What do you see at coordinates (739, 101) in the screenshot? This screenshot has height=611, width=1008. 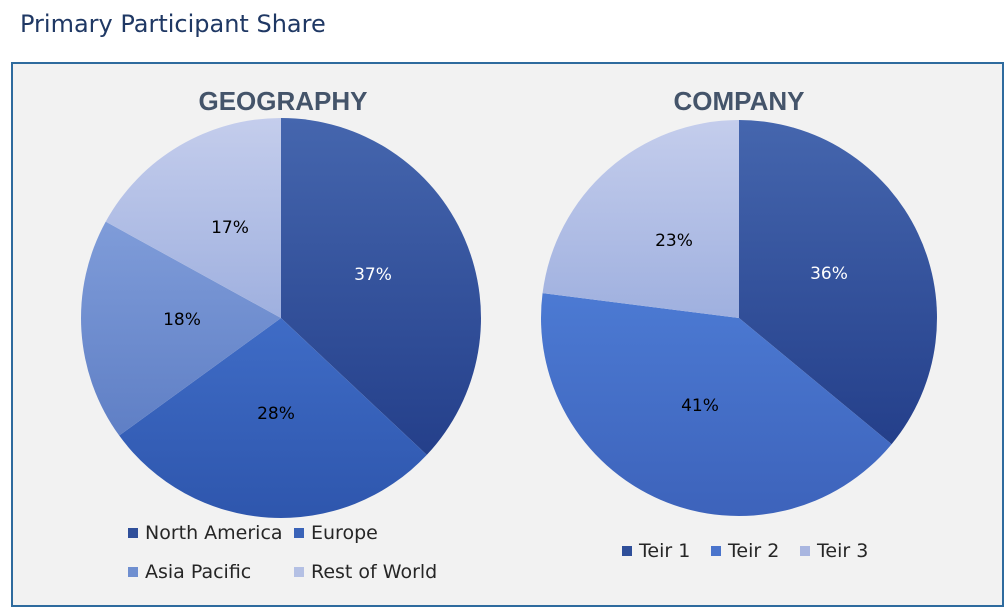 I see `company-pie-title: COMPANY` at bounding box center [739, 101].